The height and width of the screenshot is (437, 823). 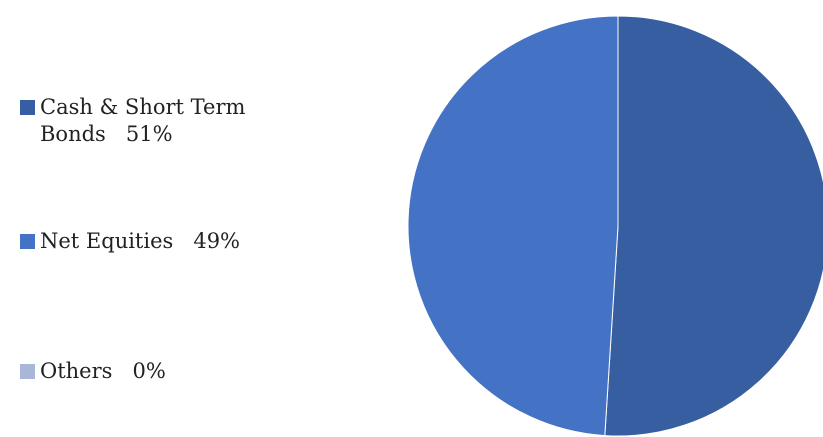 I want to click on legend-text-net-equities: Net Equities 49%, so click(x=140, y=241).